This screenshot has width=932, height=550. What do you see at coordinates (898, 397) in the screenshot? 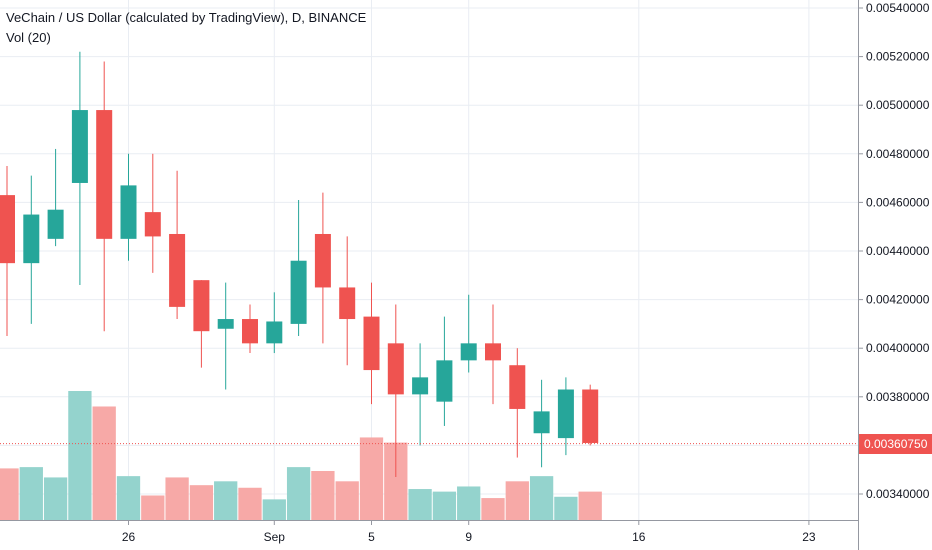
I see `price-tick-label: 0.00380000` at bounding box center [898, 397].